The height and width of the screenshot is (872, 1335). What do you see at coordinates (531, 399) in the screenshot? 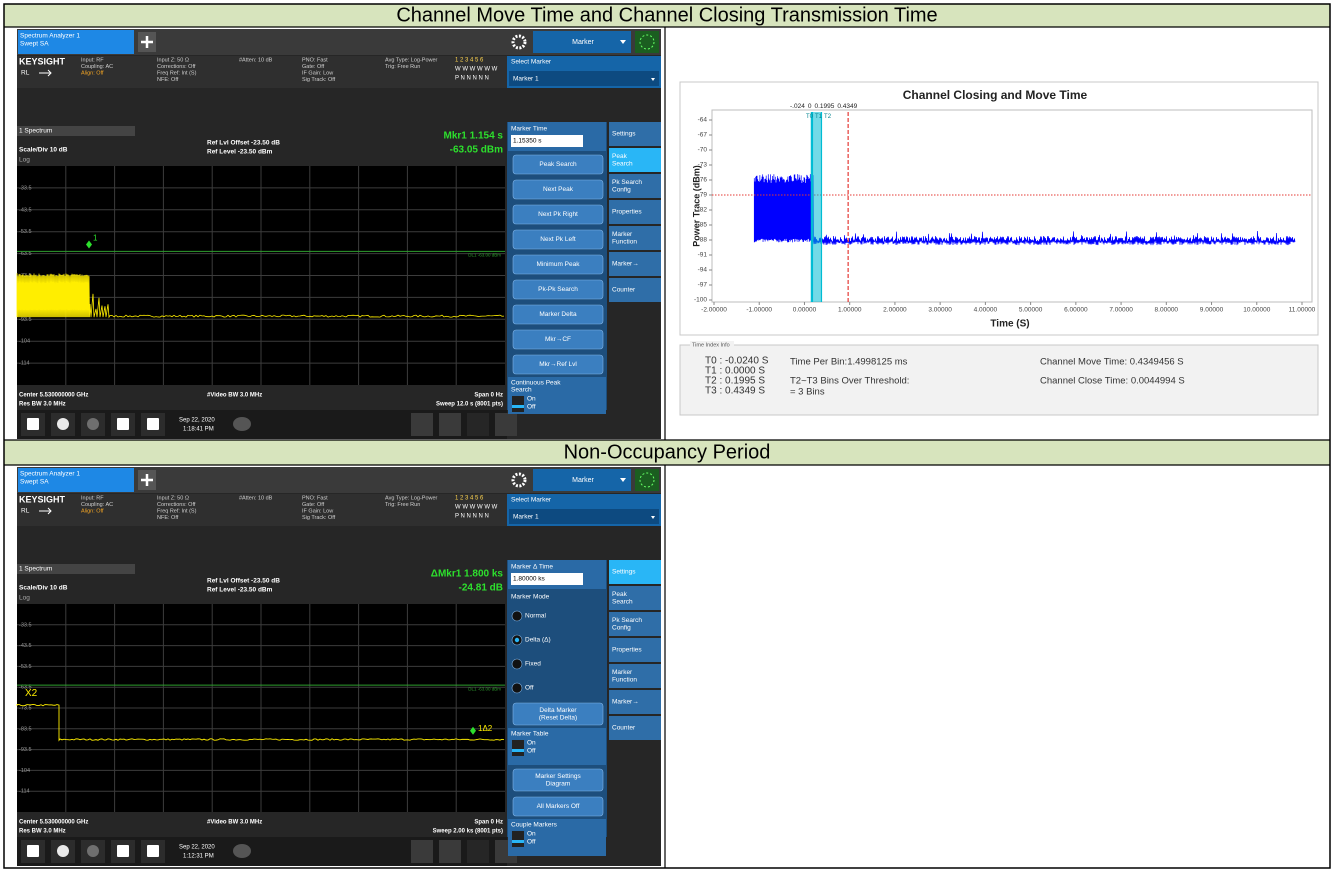
I see `label: On` at bounding box center [531, 399].